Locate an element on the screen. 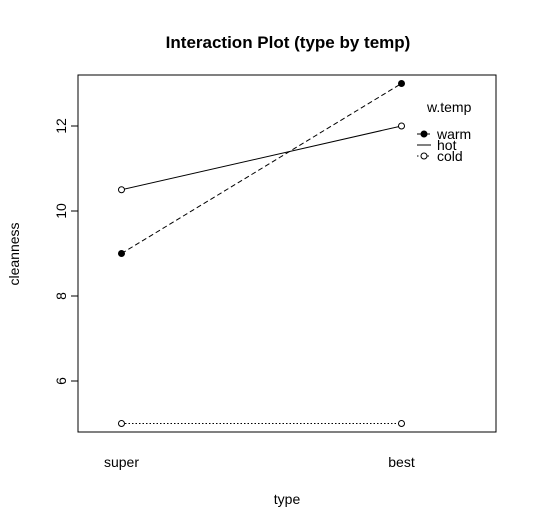 This screenshot has height=529, width=536. legend-marker-warm is located at coordinates (424, 134).